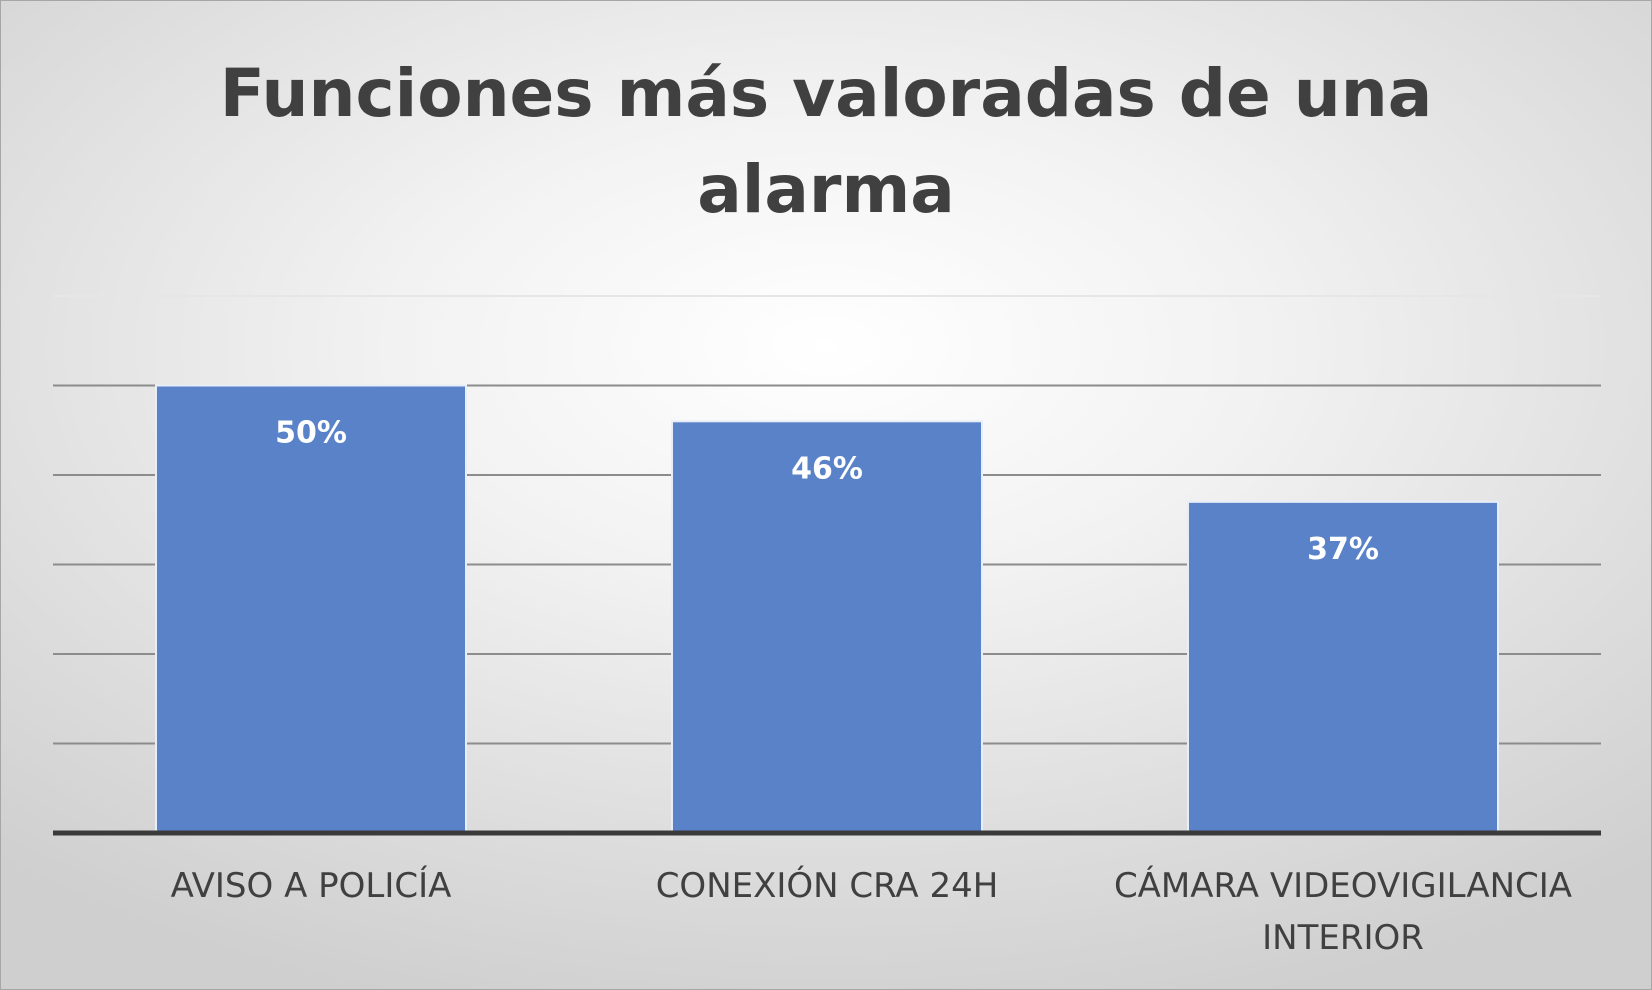 This screenshot has height=990, width=1652. What do you see at coordinates (1343, 549) in the screenshot?
I see `data-label: 37%` at bounding box center [1343, 549].